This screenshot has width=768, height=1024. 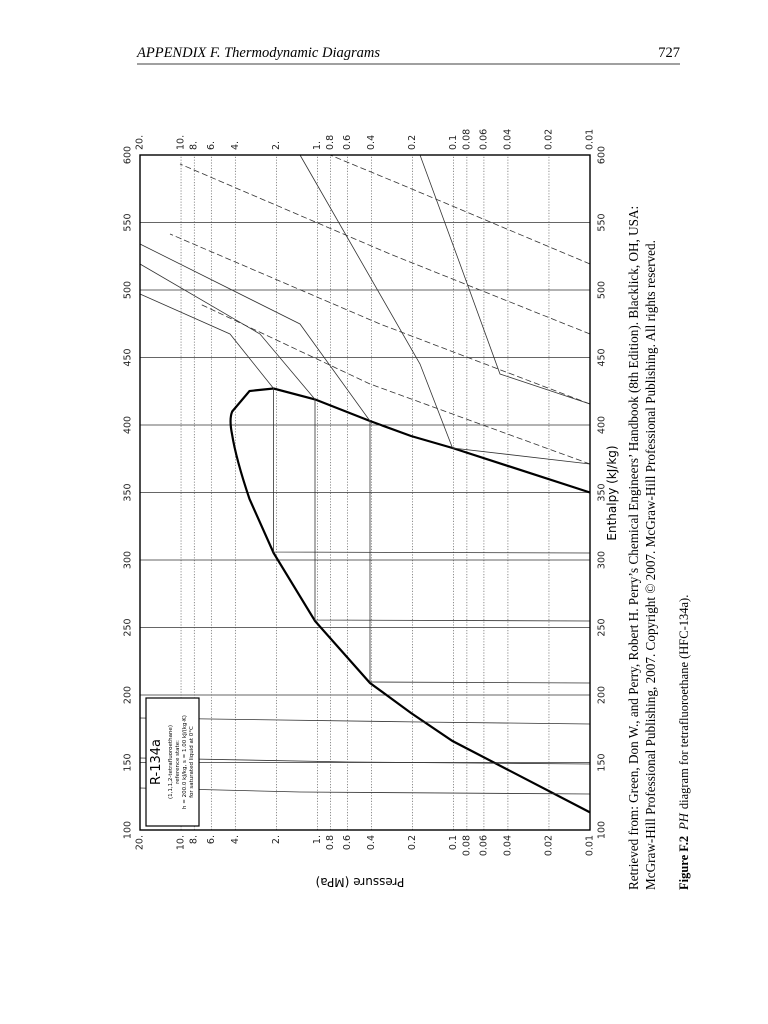 What do you see at coordinates (684, 821) in the screenshot?
I see `caption-emphasis: PH` at bounding box center [684, 821].